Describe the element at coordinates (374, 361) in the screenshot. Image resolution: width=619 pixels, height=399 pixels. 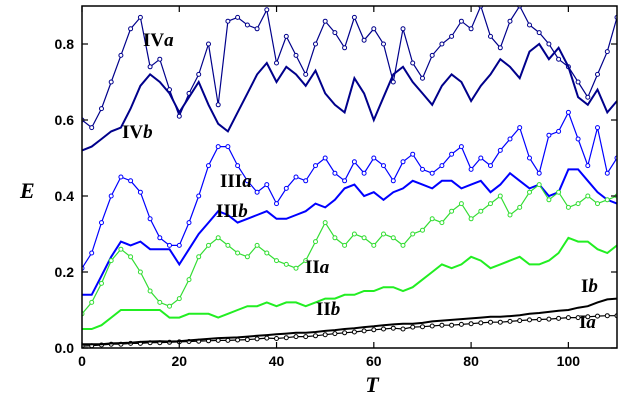
I see `x-tick-label: 60` at that location.